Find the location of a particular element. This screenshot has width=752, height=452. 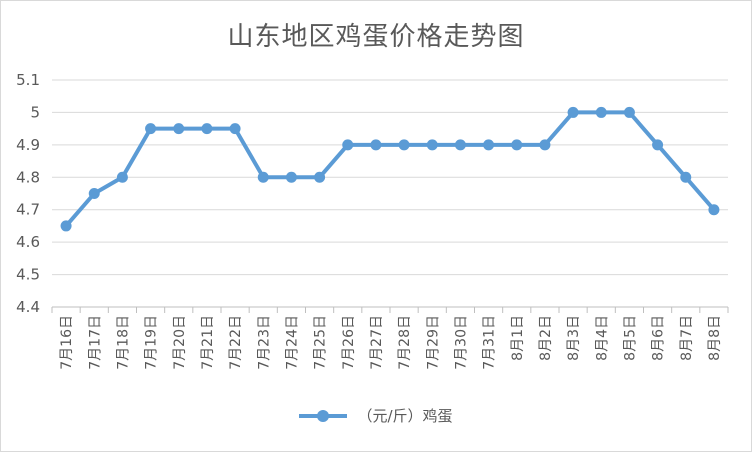

x-tick-label: 7月20日 is located at coordinates (180, 342).